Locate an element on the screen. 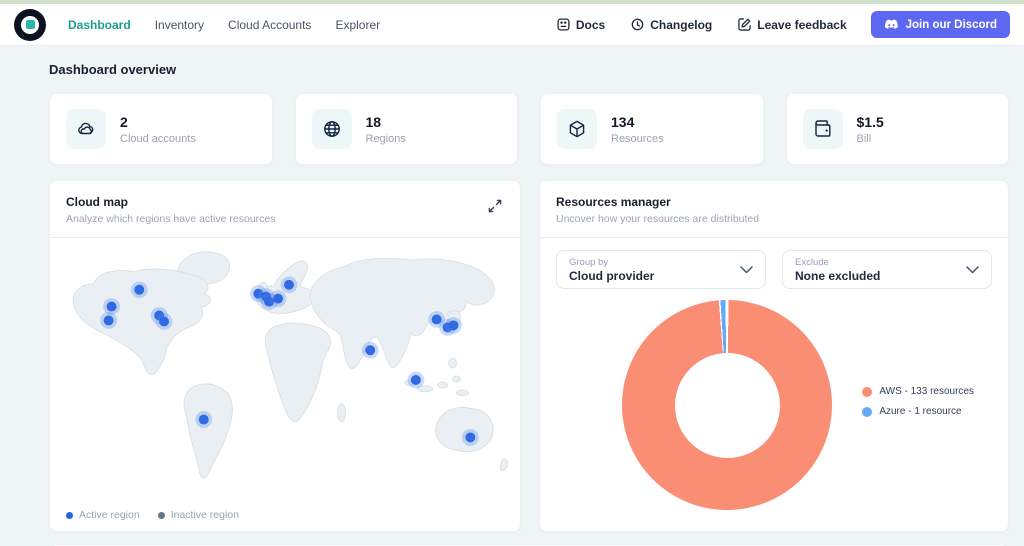 Image resolution: width=1024 pixels, height=546 pixels. map-legend: Active region Inactive region is located at coordinates (285, 512).